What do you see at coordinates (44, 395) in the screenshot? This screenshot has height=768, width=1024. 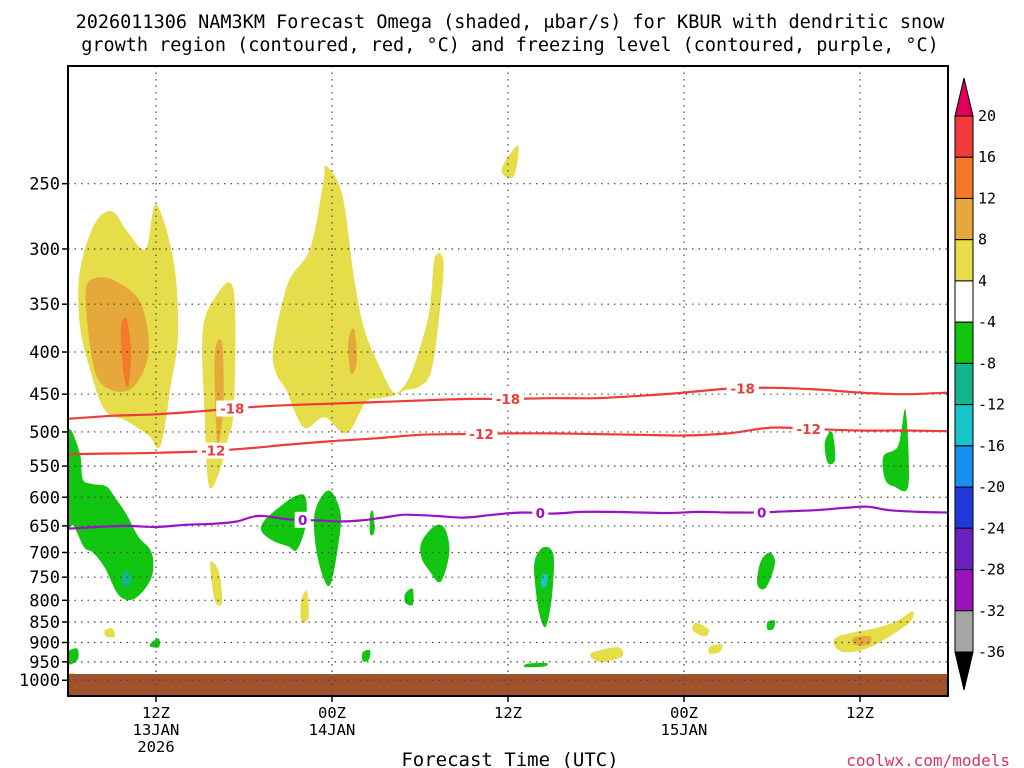 I see `y-tick-label-450: 450` at bounding box center [44, 395].